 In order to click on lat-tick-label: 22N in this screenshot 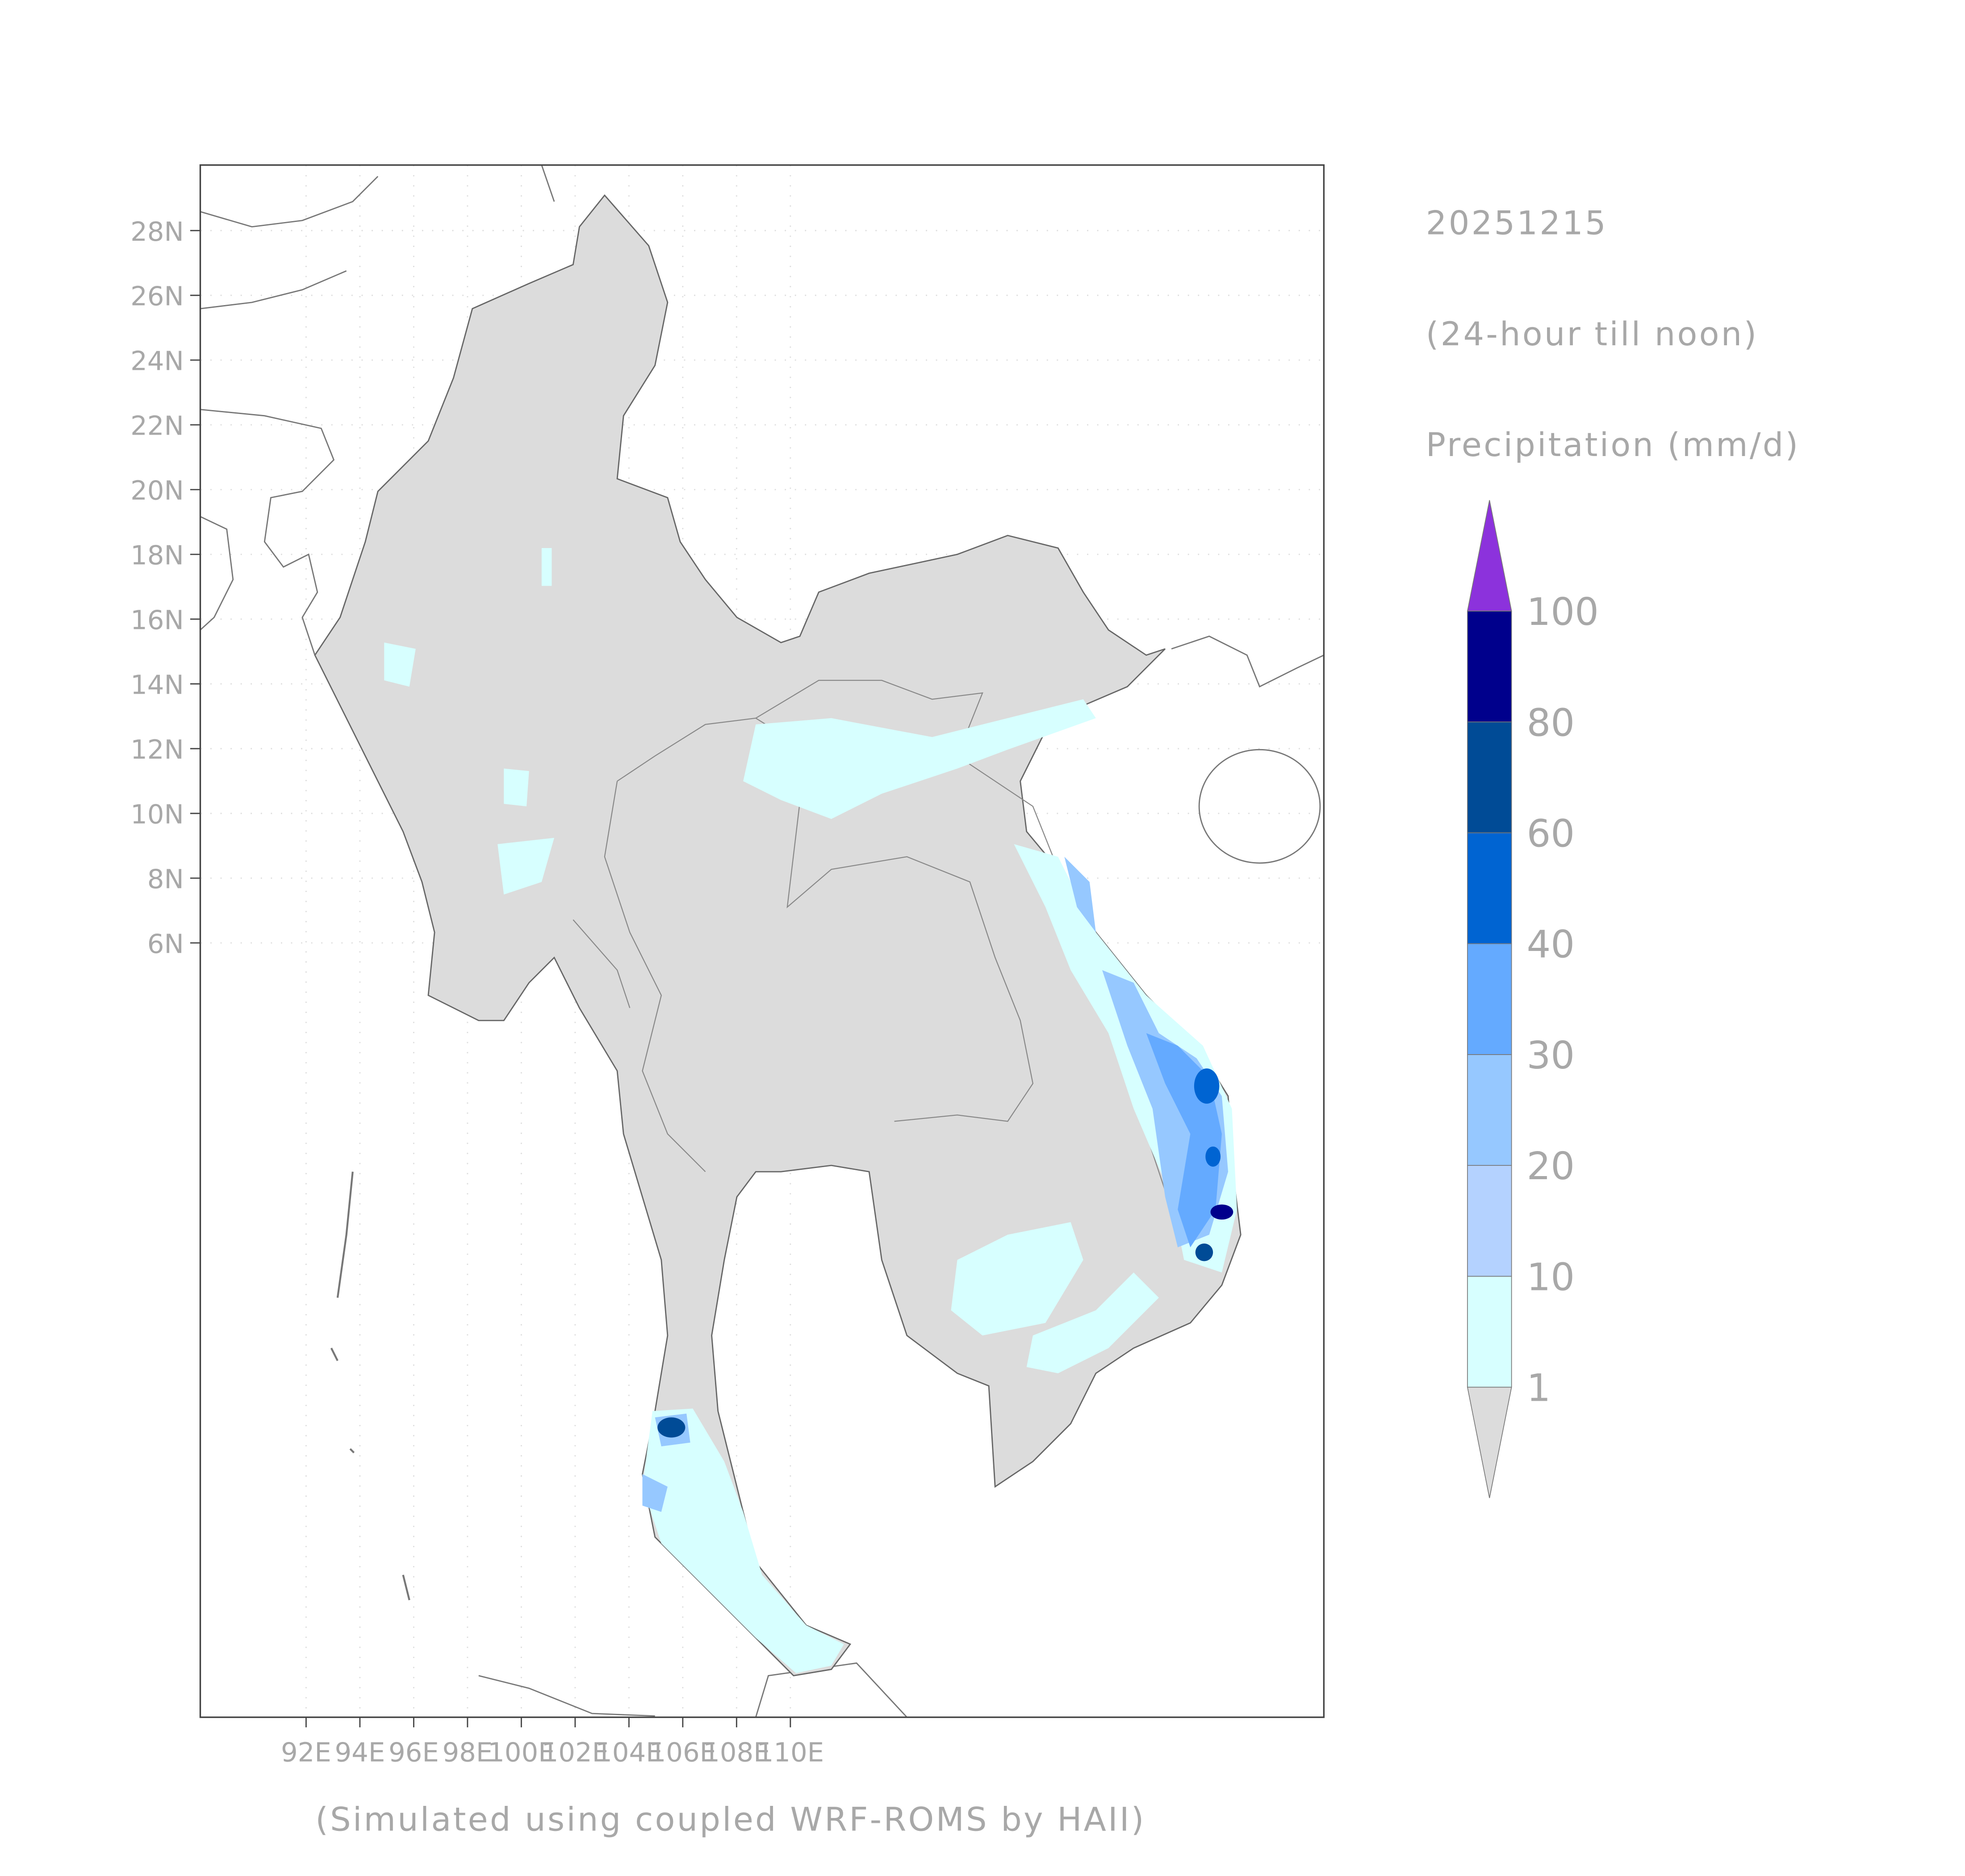, I will do `click(157, 425)`.